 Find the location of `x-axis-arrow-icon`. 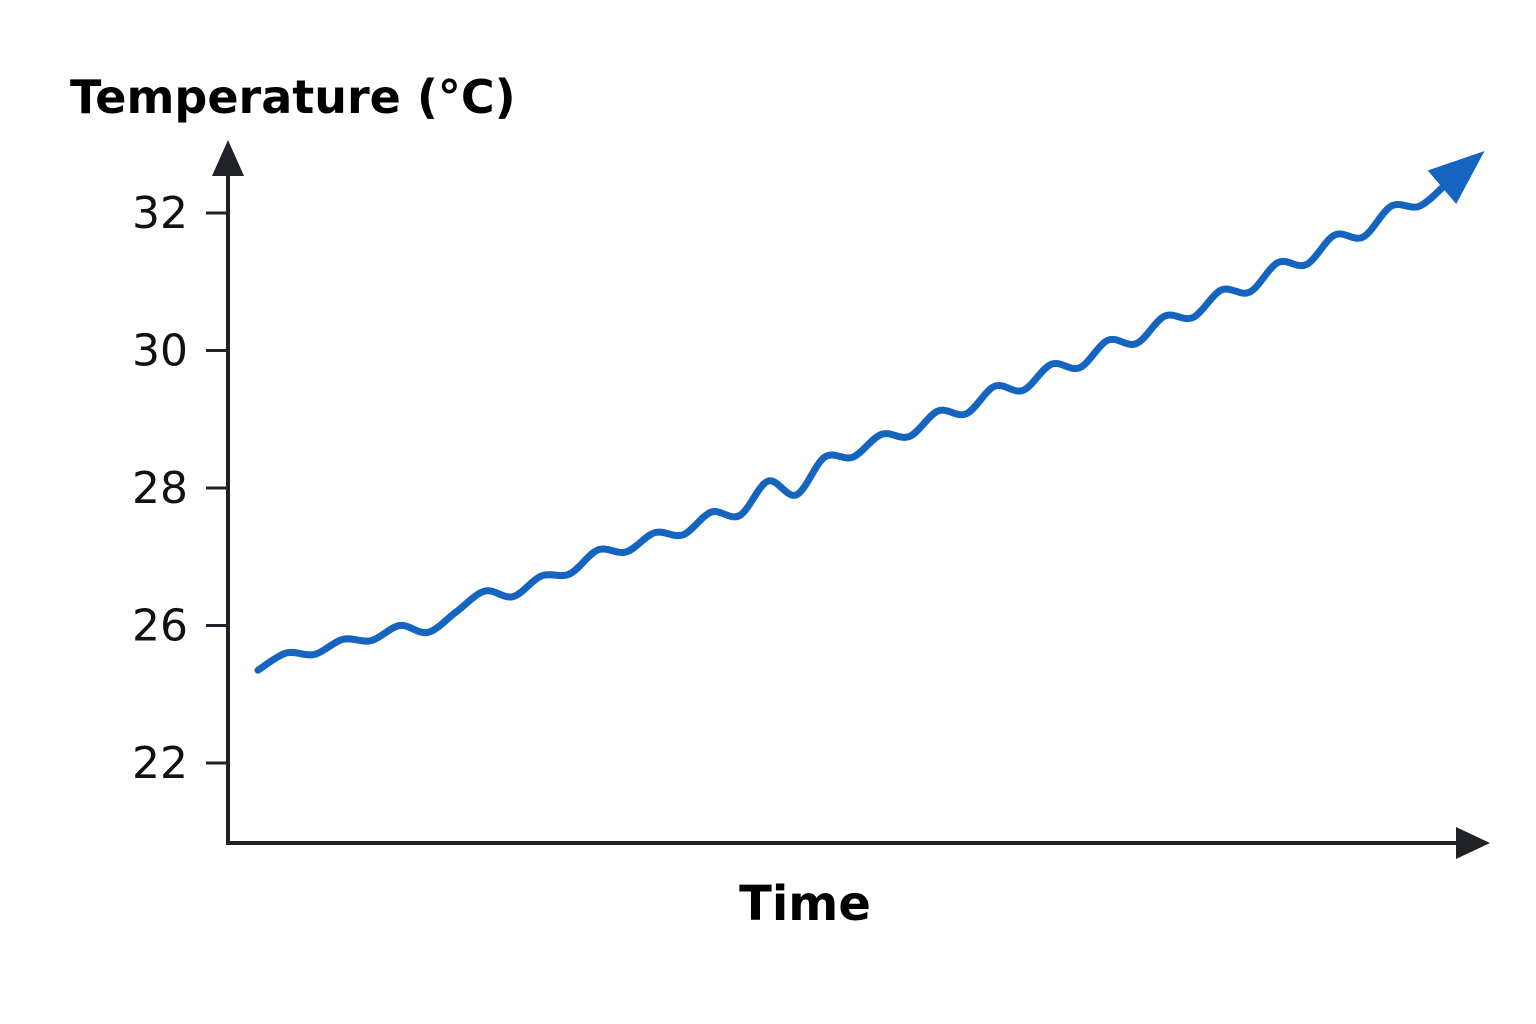

x-axis-arrow-icon is located at coordinates (1473, 843).